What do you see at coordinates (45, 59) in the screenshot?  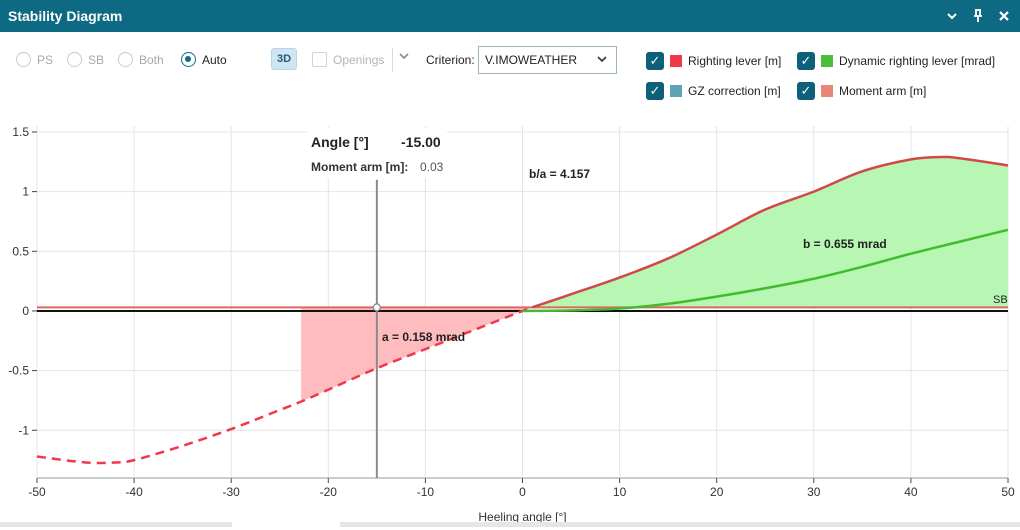 I see `radio-label: PS` at bounding box center [45, 59].